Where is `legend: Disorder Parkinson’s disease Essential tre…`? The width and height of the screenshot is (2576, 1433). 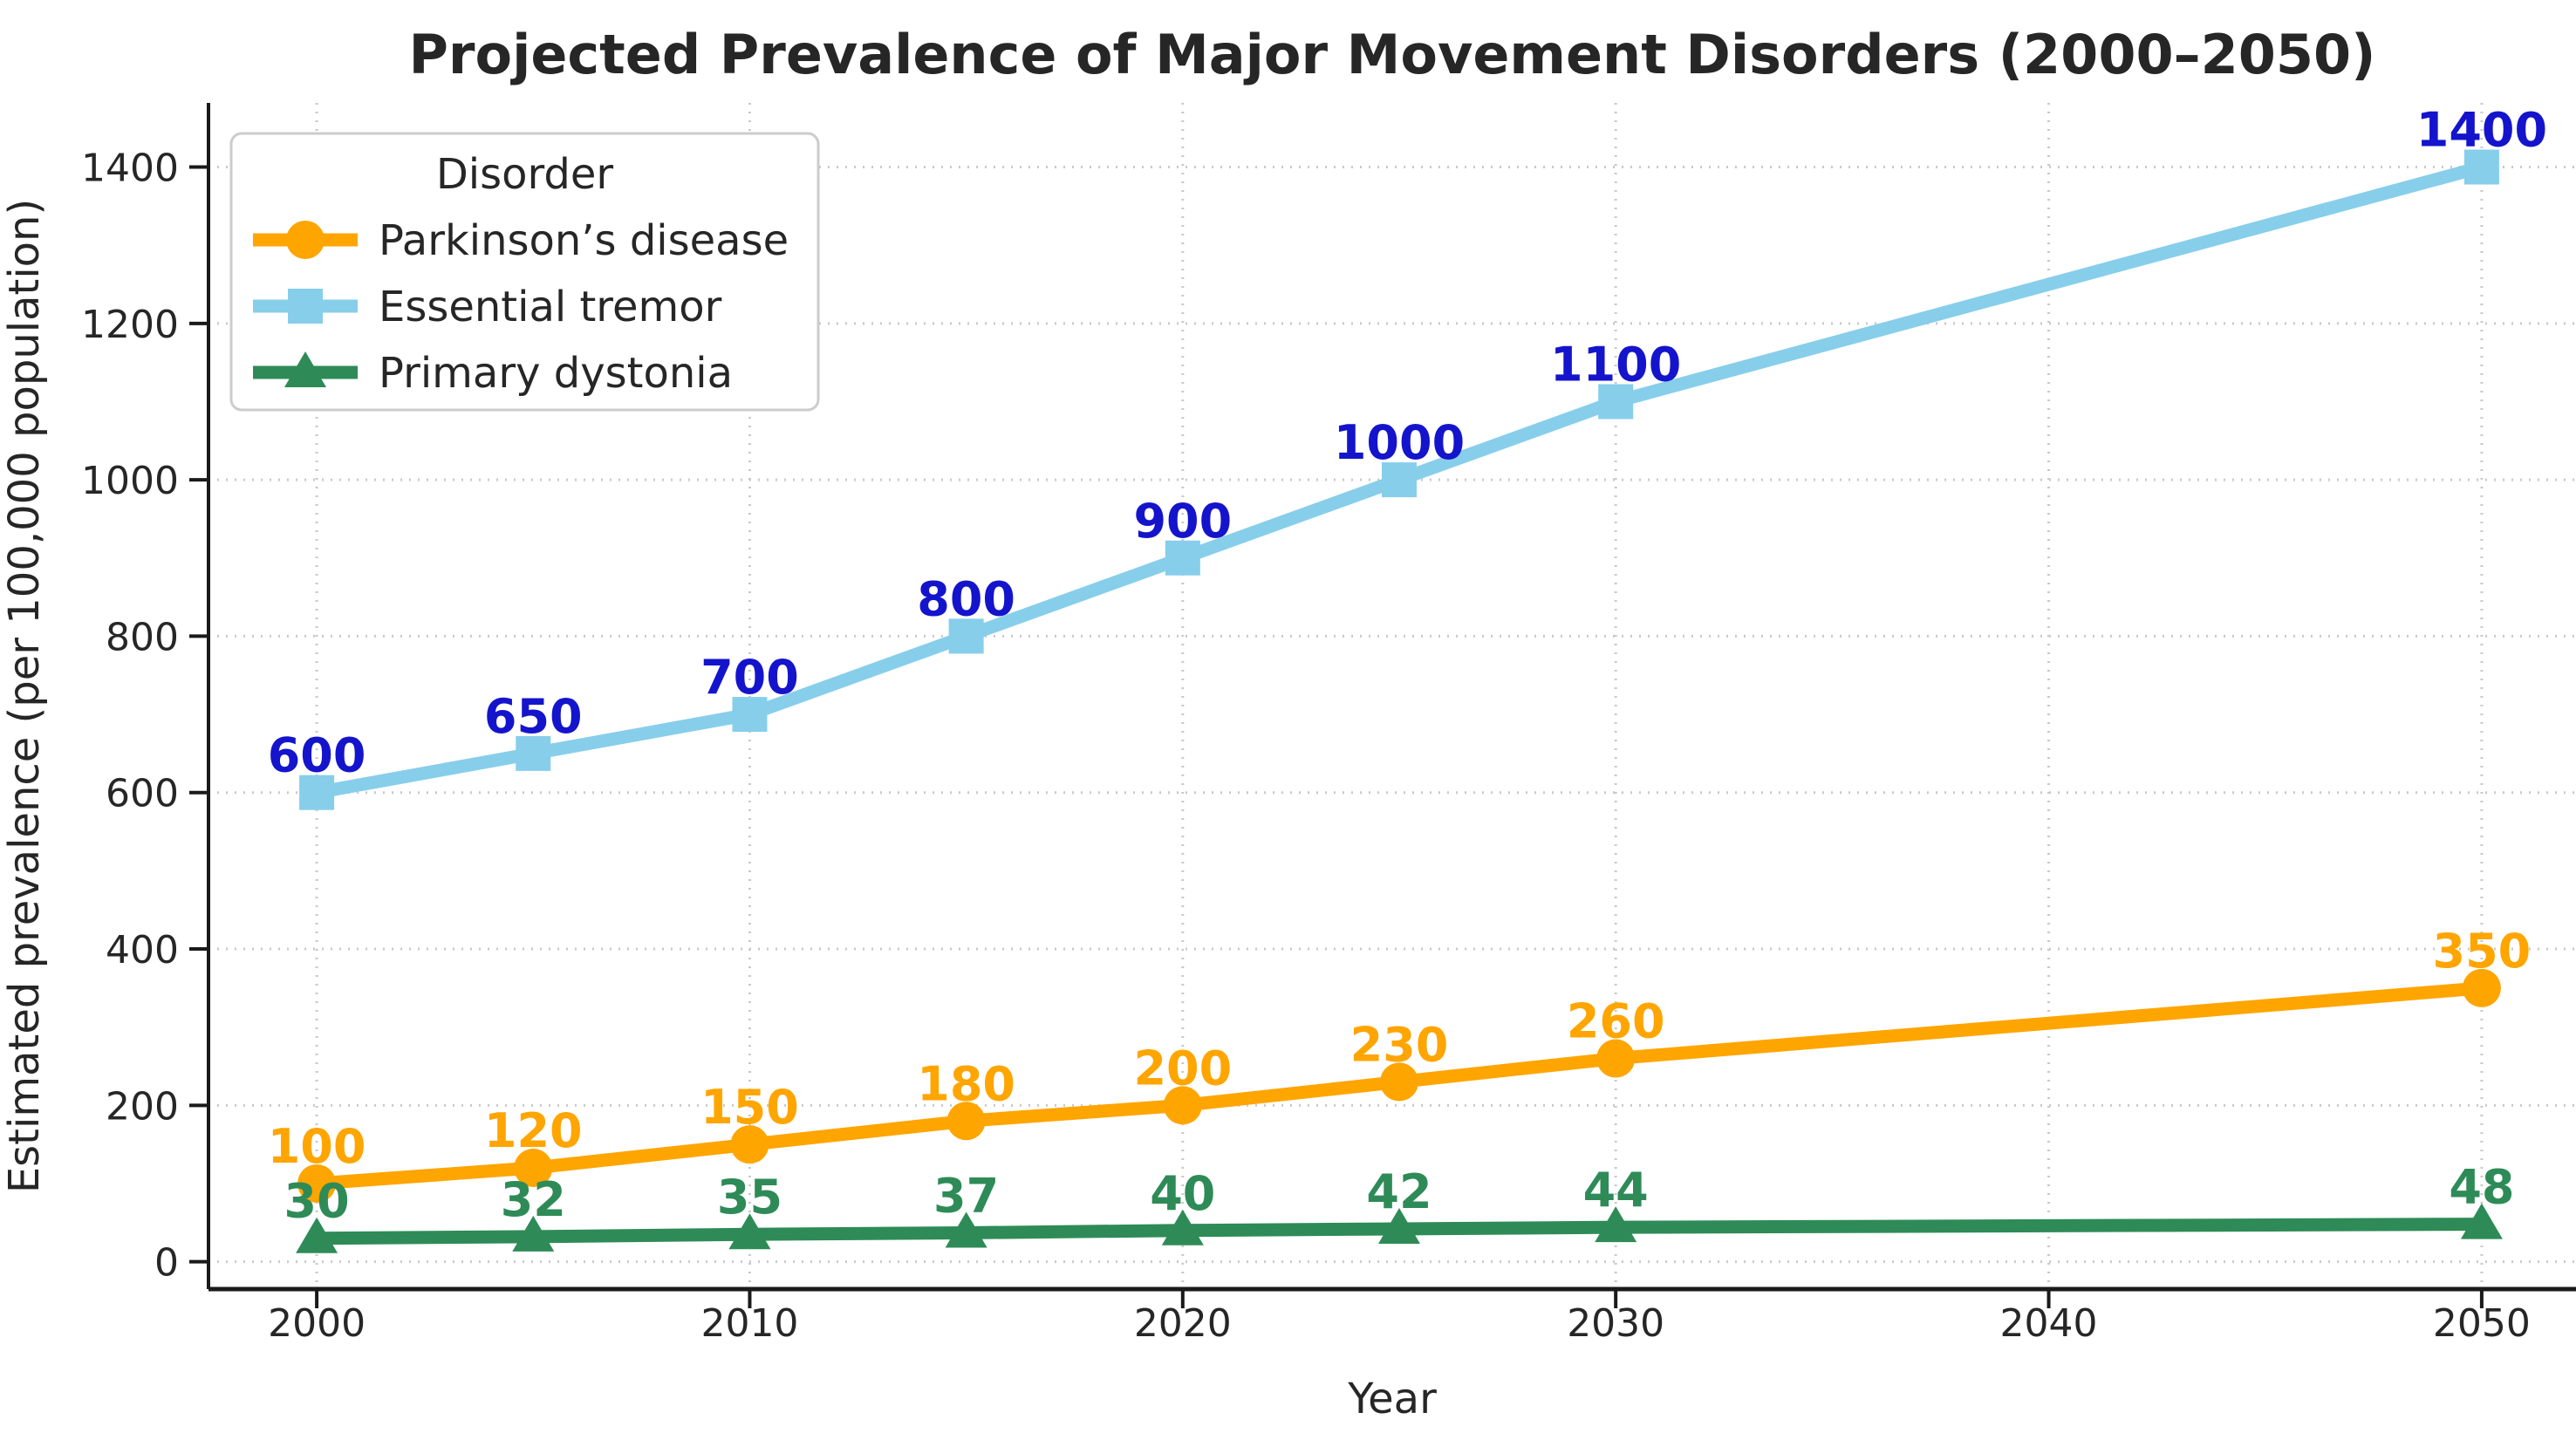
legend: Disorder Parkinson’s disease Essential tre… is located at coordinates (524, 272).